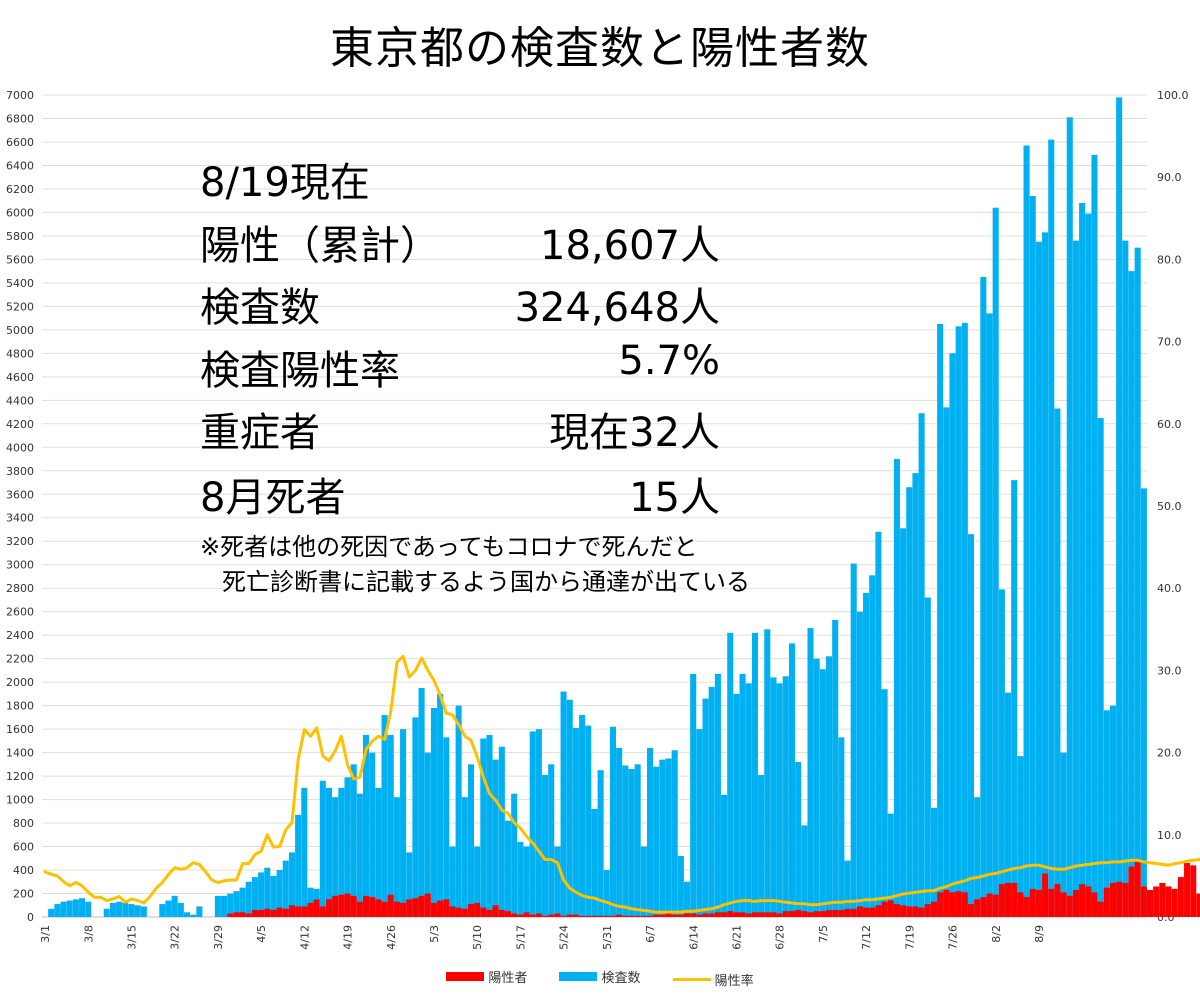  Describe the element at coordinates (20, 659) in the screenshot. I see `left-tick-label: 2200` at that location.